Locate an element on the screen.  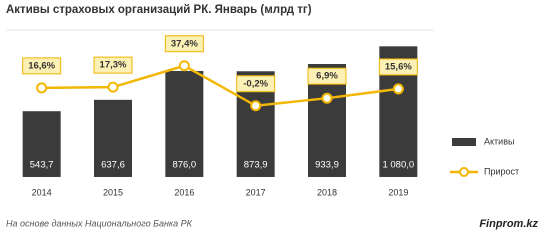
legend-label: Прирост is located at coordinates (501, 171).